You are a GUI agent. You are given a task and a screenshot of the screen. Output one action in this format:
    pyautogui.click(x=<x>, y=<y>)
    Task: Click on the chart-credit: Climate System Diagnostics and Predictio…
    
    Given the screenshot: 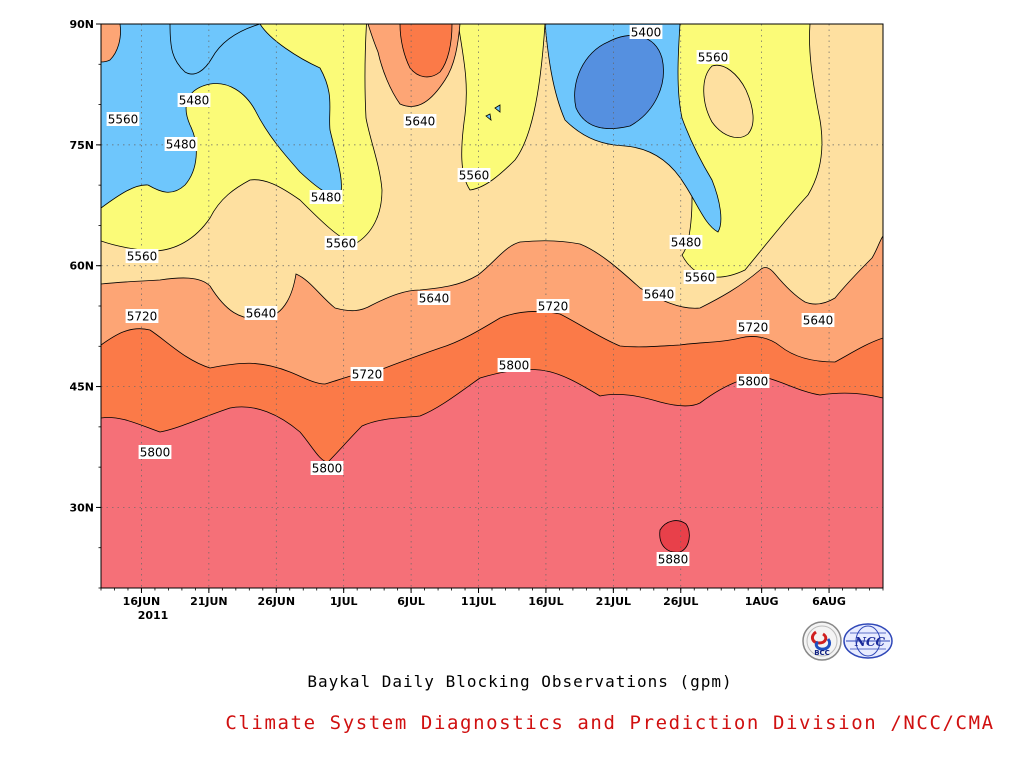 What is the action you would take?
    pyautogui.click(x=610, y=723)
    